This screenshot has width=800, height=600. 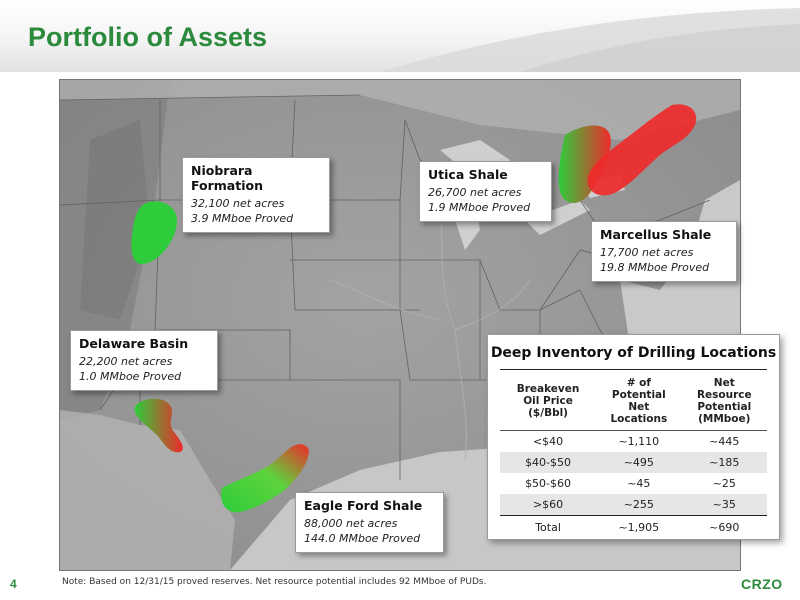 I want to click on cell-price: $50-$60, so click(x=548, y=483).